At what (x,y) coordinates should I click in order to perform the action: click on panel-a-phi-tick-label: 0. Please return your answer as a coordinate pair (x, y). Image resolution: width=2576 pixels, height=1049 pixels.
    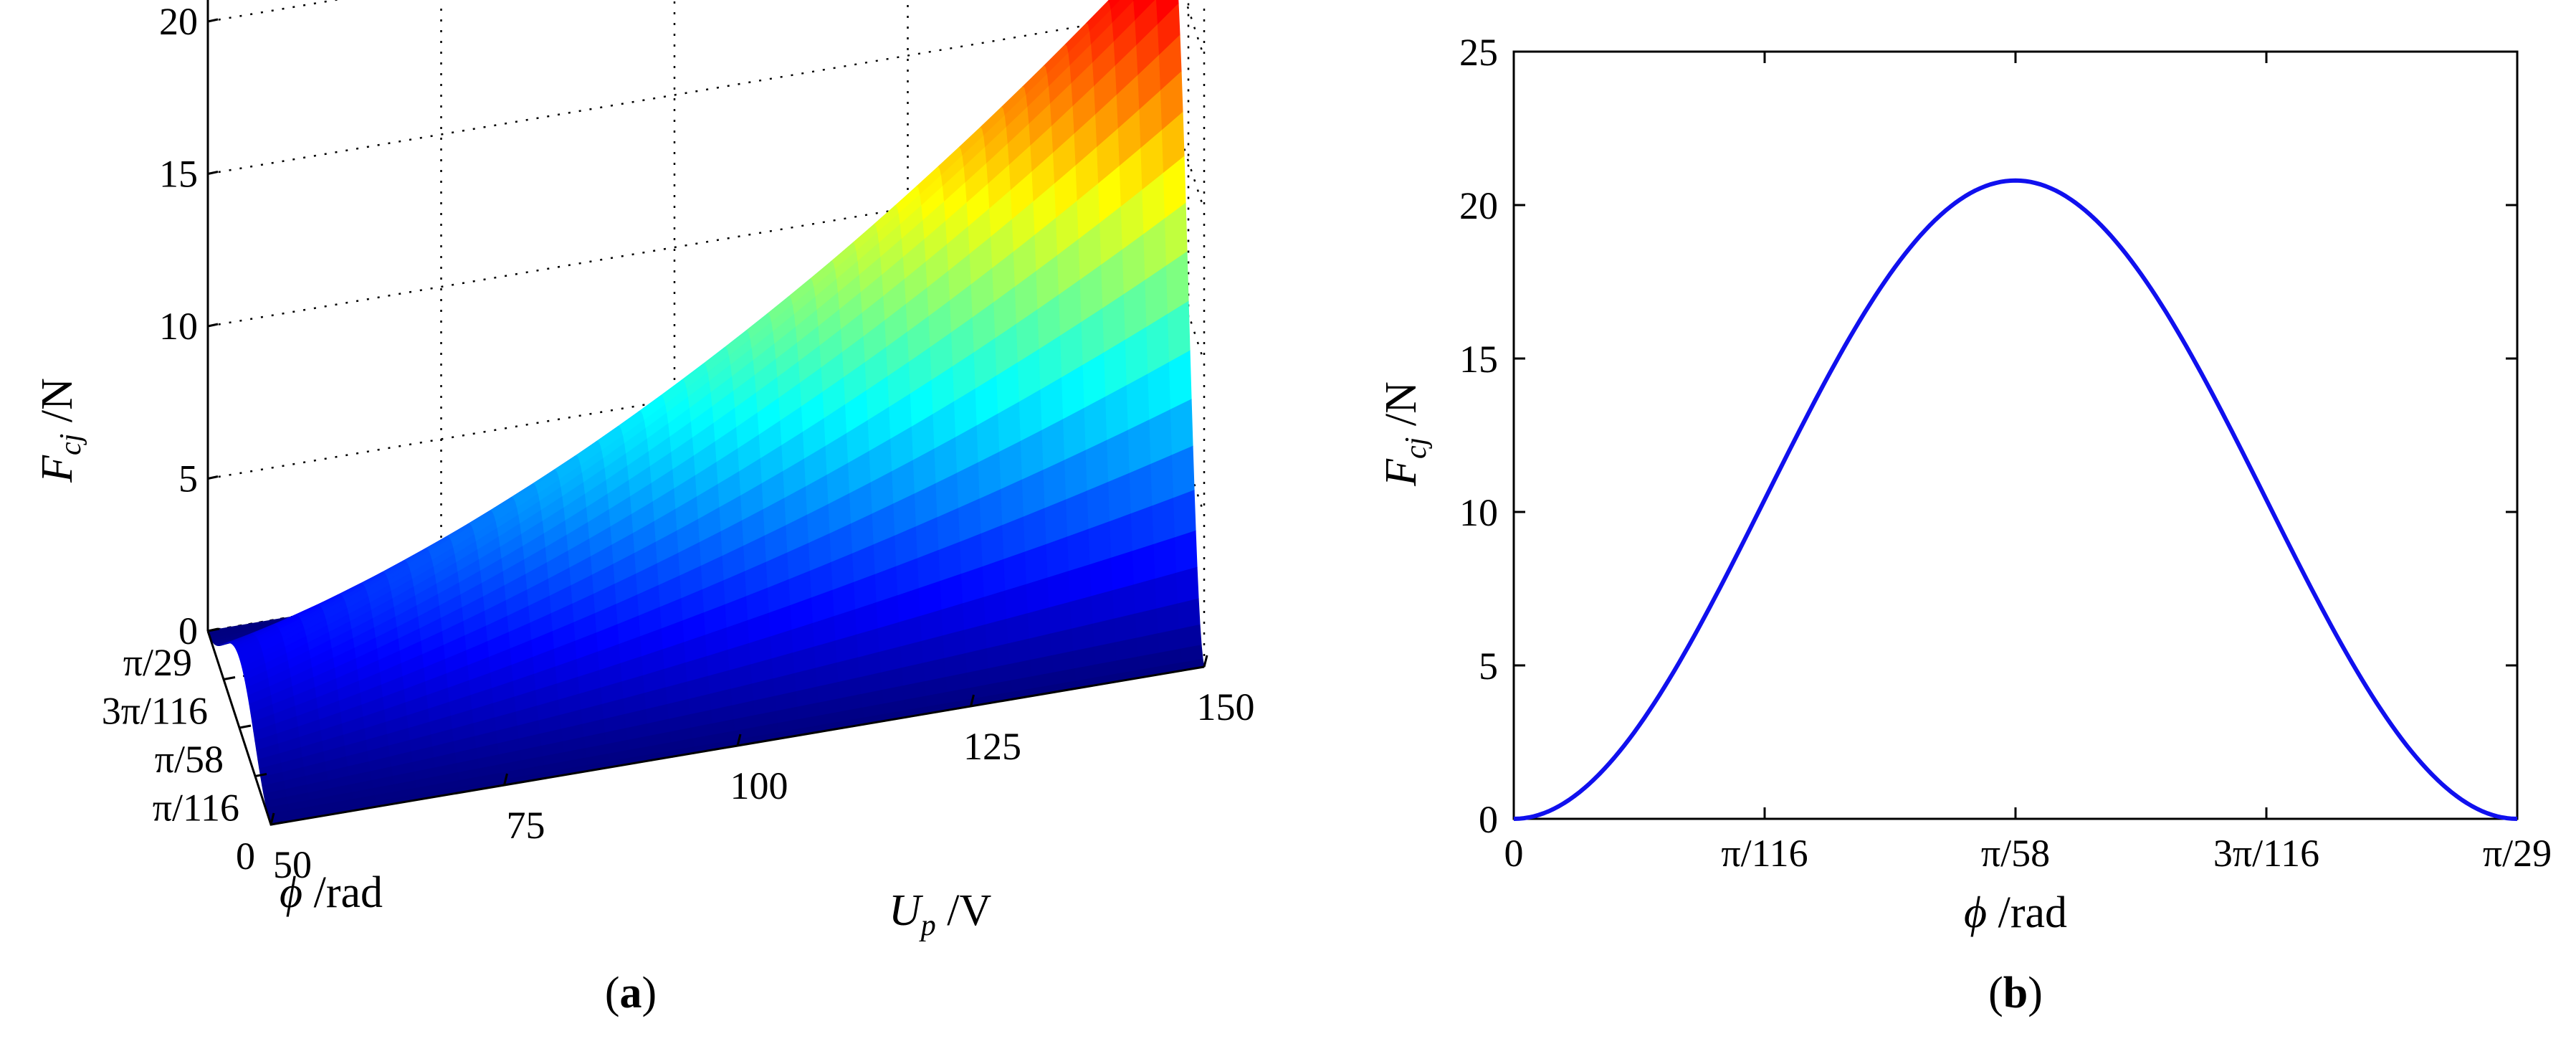
    Looking at the image, I should click on (245, 857).